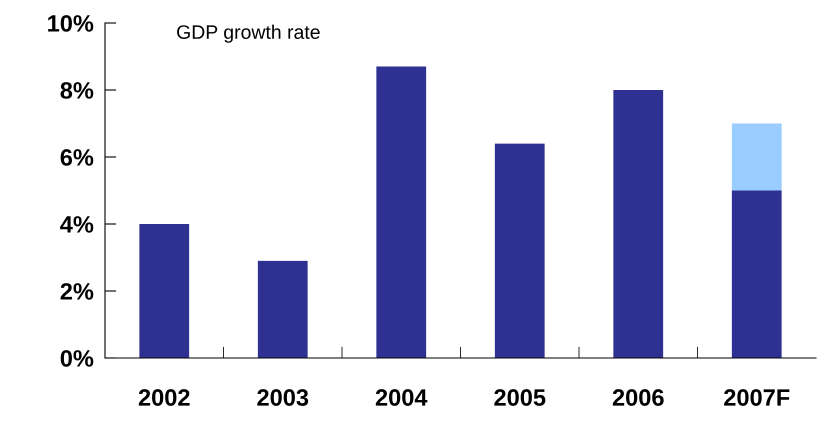 This screenshot has width=826, height=422. I want to click on x-tick-label: 2002, so click(164, 397).